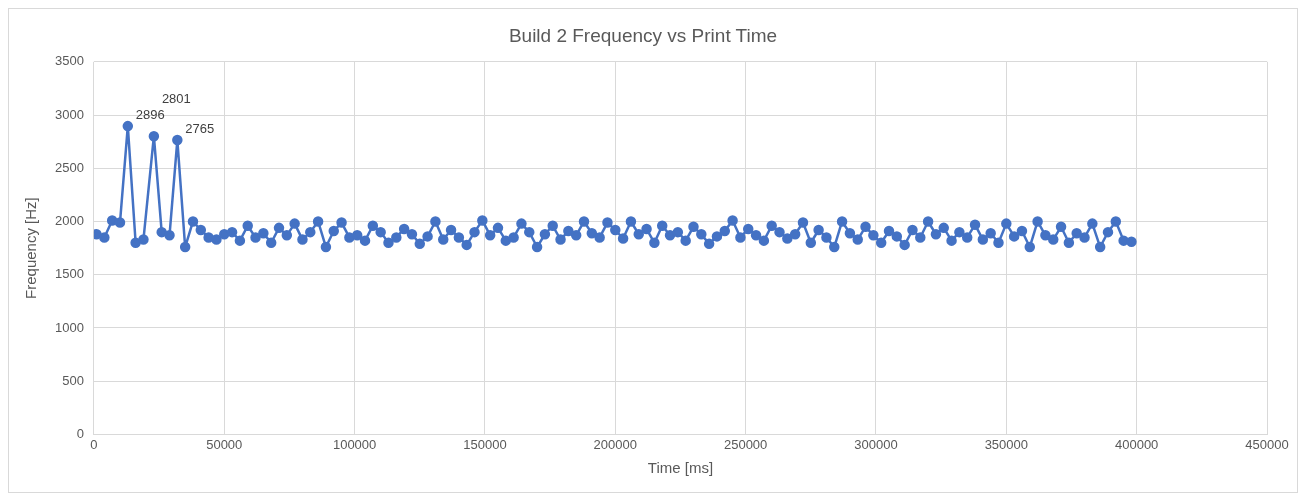 The height and width of the screenshot is (501, 1306). I want to click on x-axis-title: Time [ms], so click(680, 468).